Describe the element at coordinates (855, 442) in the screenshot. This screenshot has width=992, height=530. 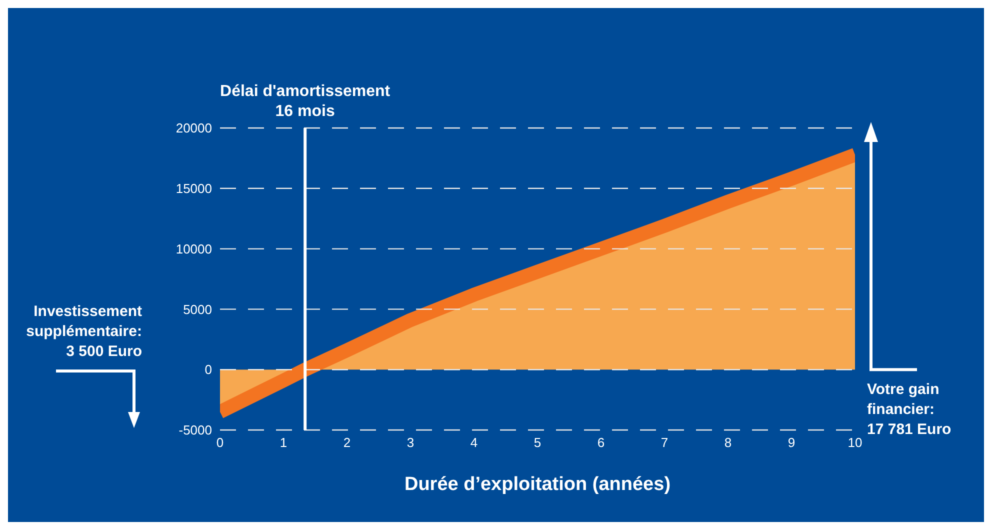
I see `x-tick-label: 10` at that location.